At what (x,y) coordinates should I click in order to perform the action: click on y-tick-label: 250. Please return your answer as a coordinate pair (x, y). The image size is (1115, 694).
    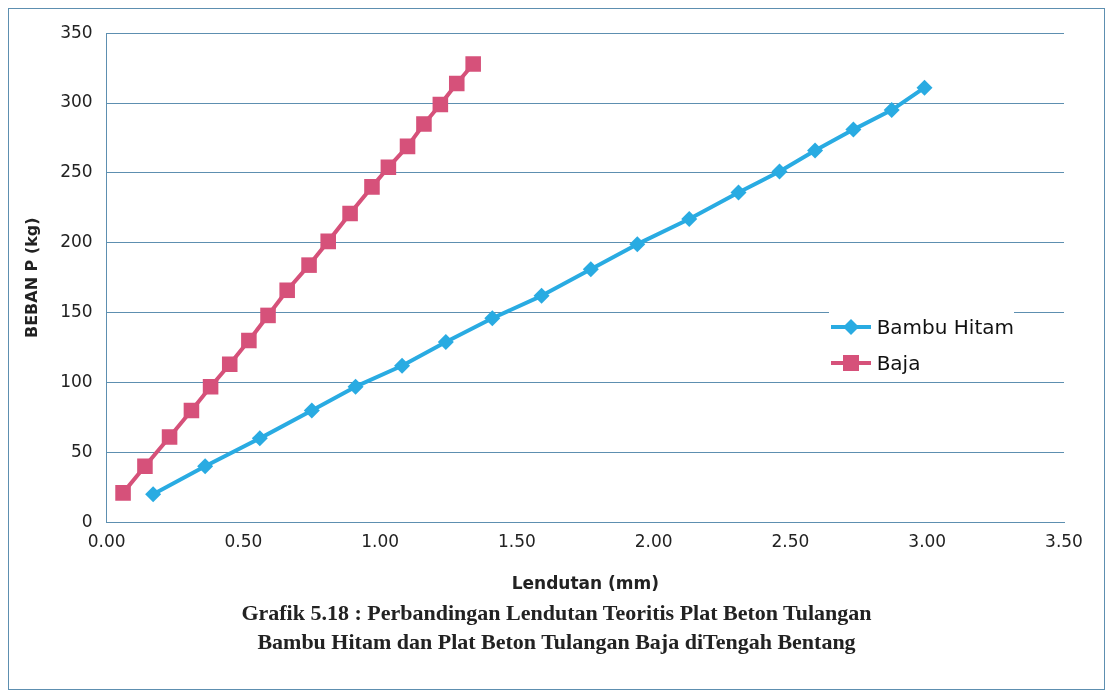
    Looking at the image, I should click on (76, 171).